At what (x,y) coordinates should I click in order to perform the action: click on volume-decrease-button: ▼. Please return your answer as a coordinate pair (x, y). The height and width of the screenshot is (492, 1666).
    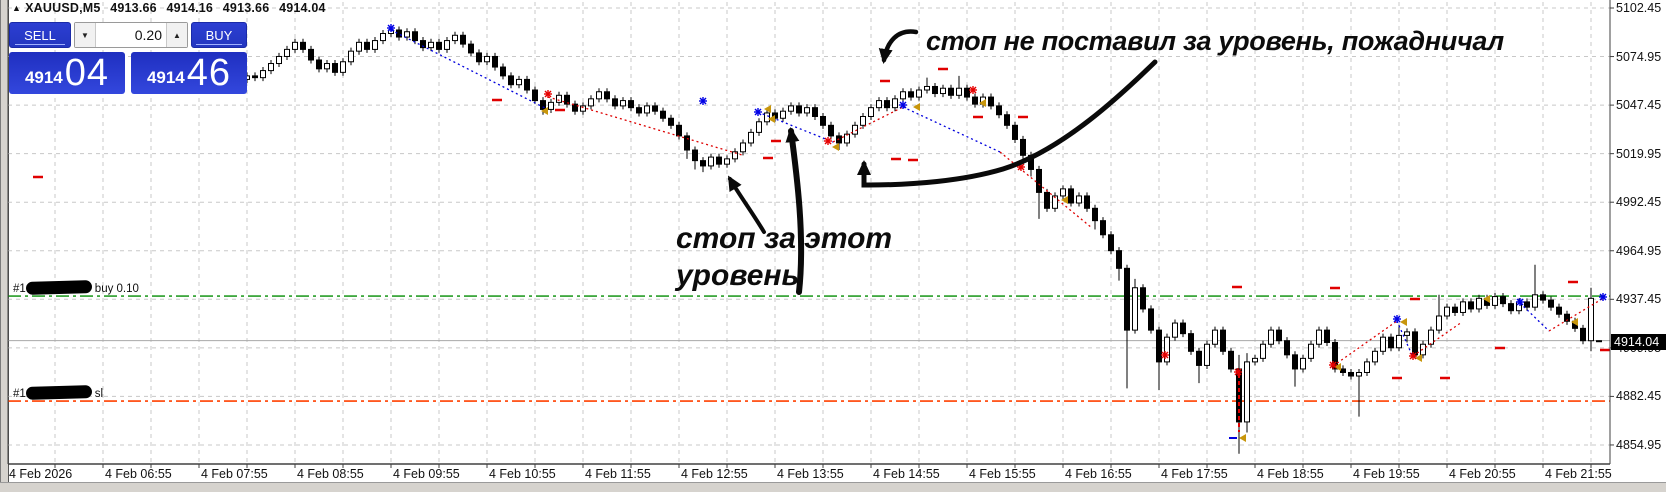
    Looking at the image, I should click on (85, 35).